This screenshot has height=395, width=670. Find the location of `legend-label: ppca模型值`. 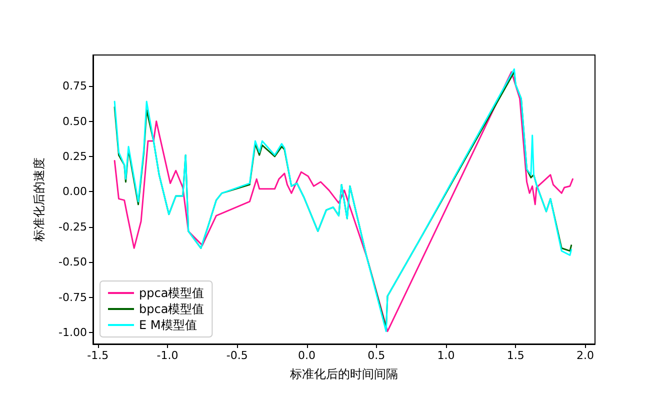

legend-label: ppca模型值 is located at coordinates (171, 293).